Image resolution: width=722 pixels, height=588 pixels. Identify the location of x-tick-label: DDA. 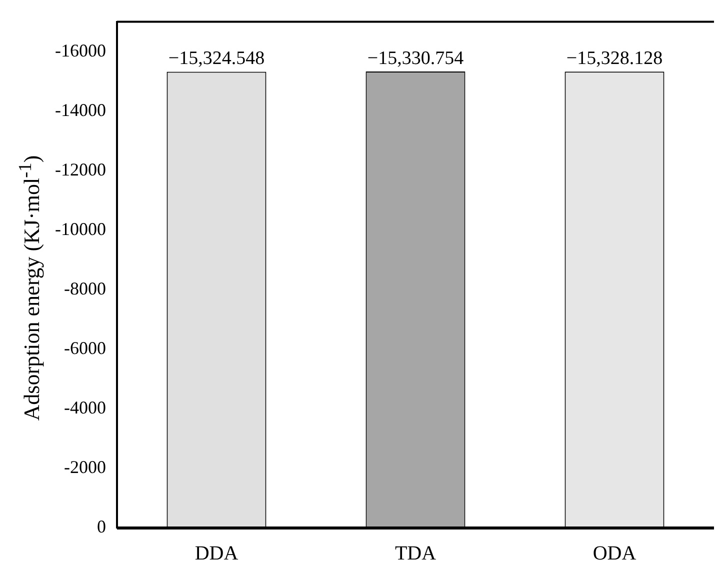
(216, 553).